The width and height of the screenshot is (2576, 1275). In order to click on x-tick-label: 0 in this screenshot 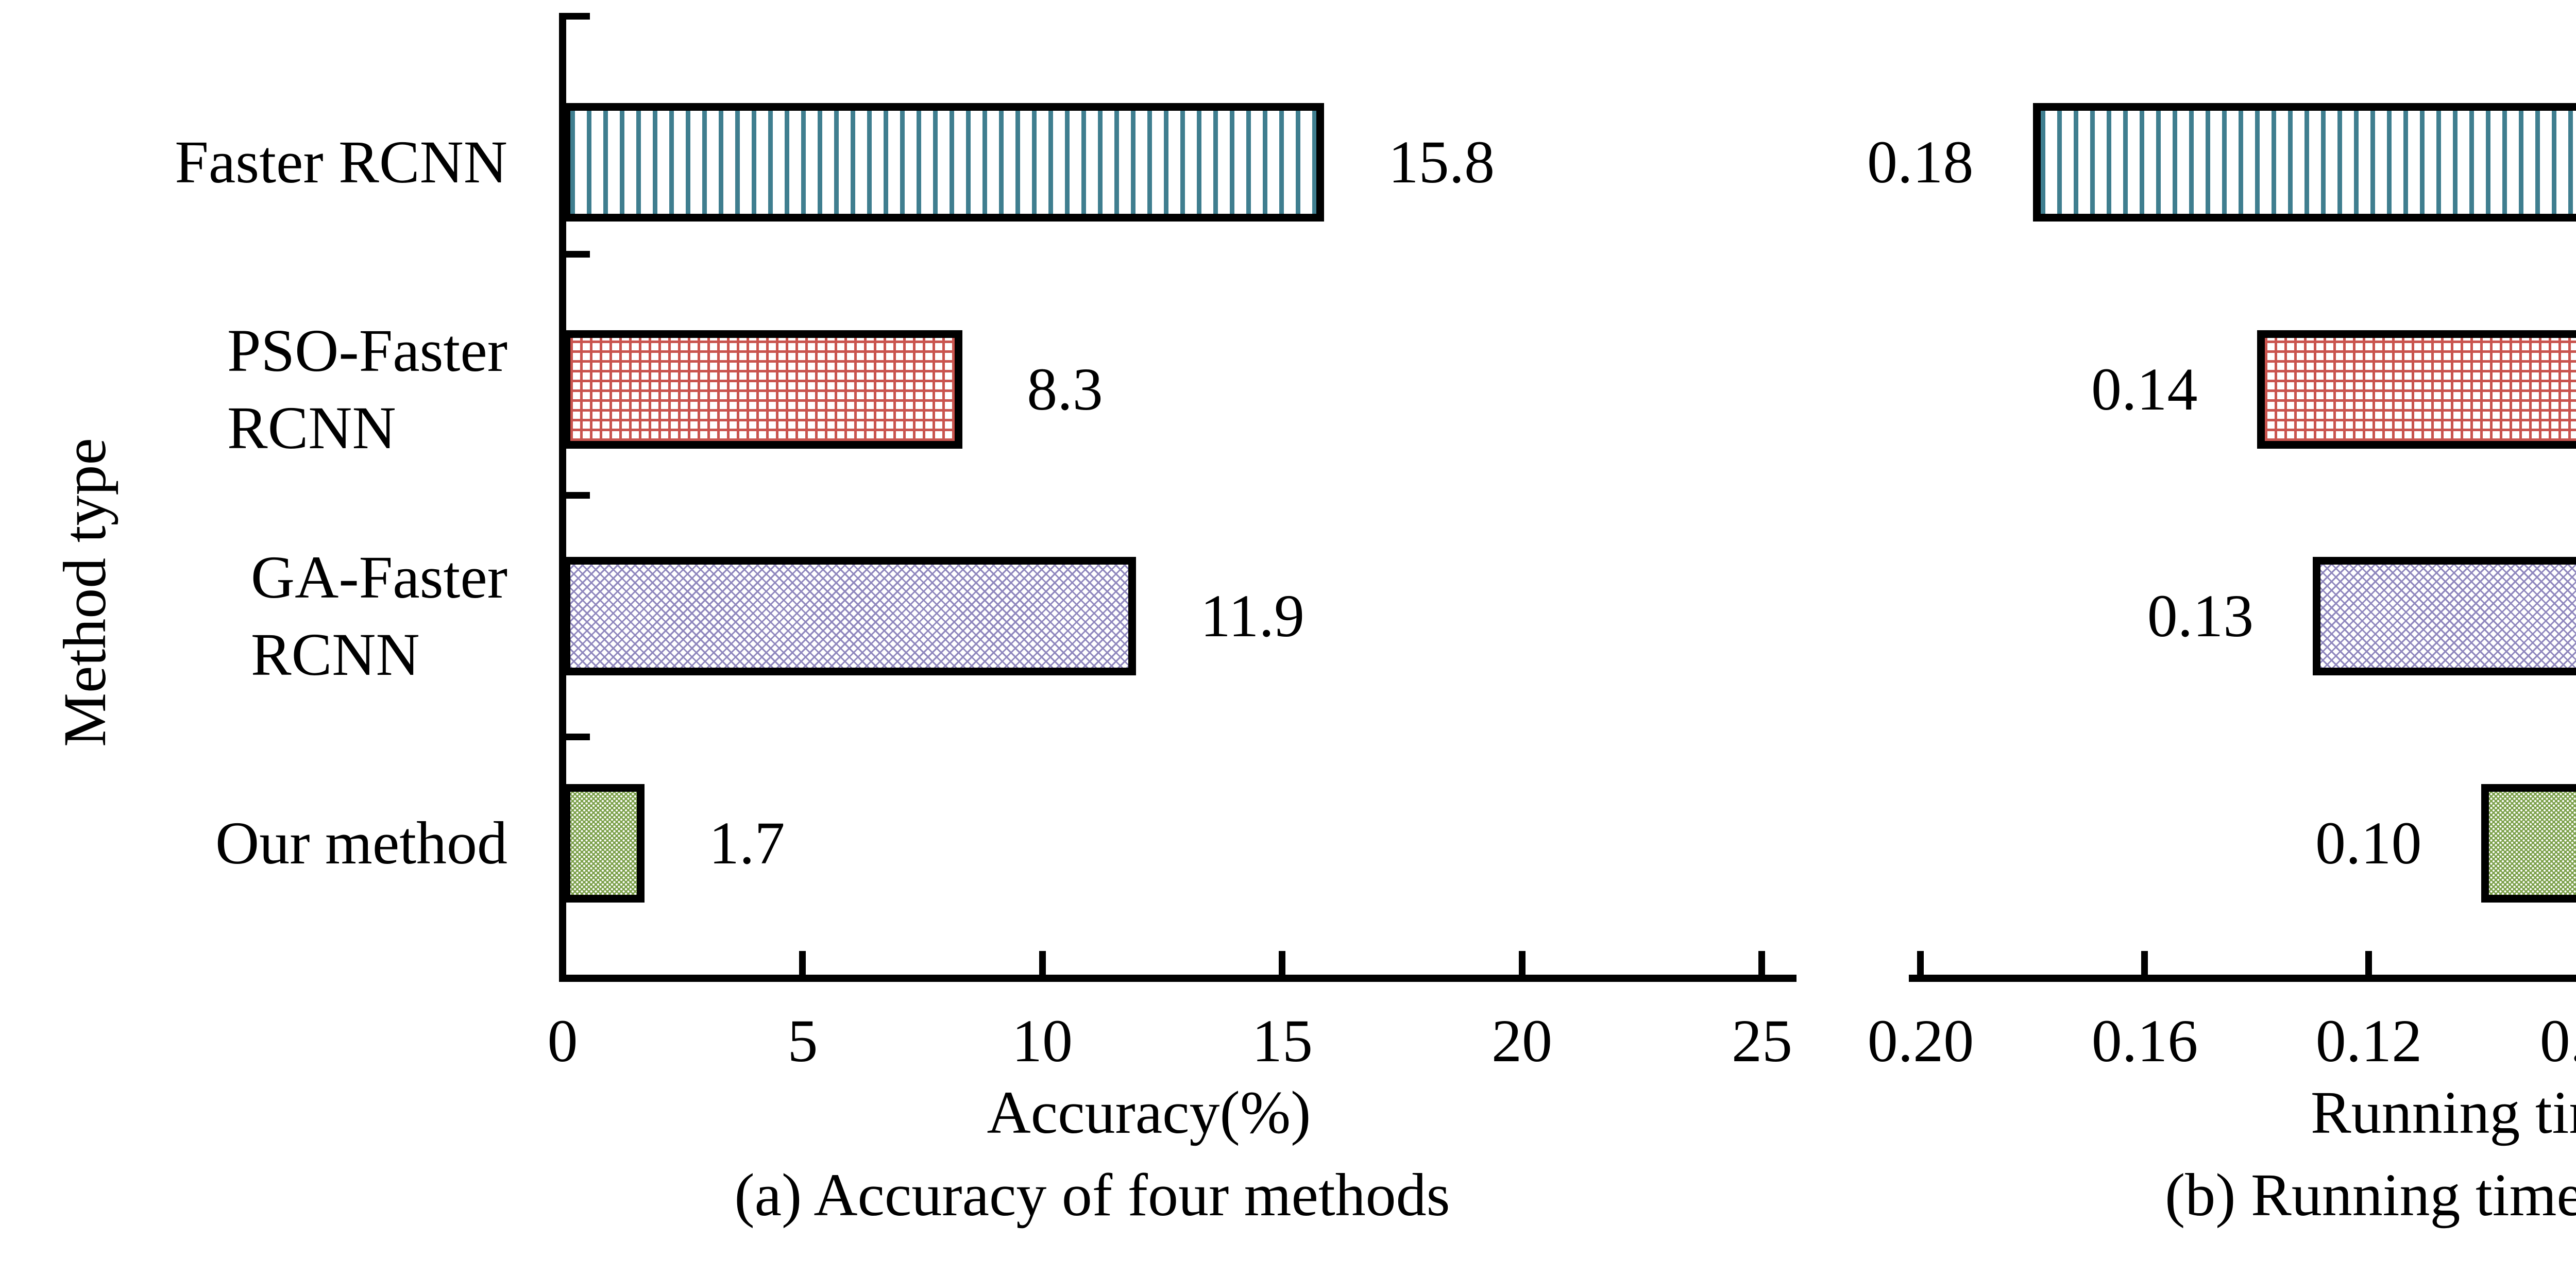, I will do `click(562, 1041)`.